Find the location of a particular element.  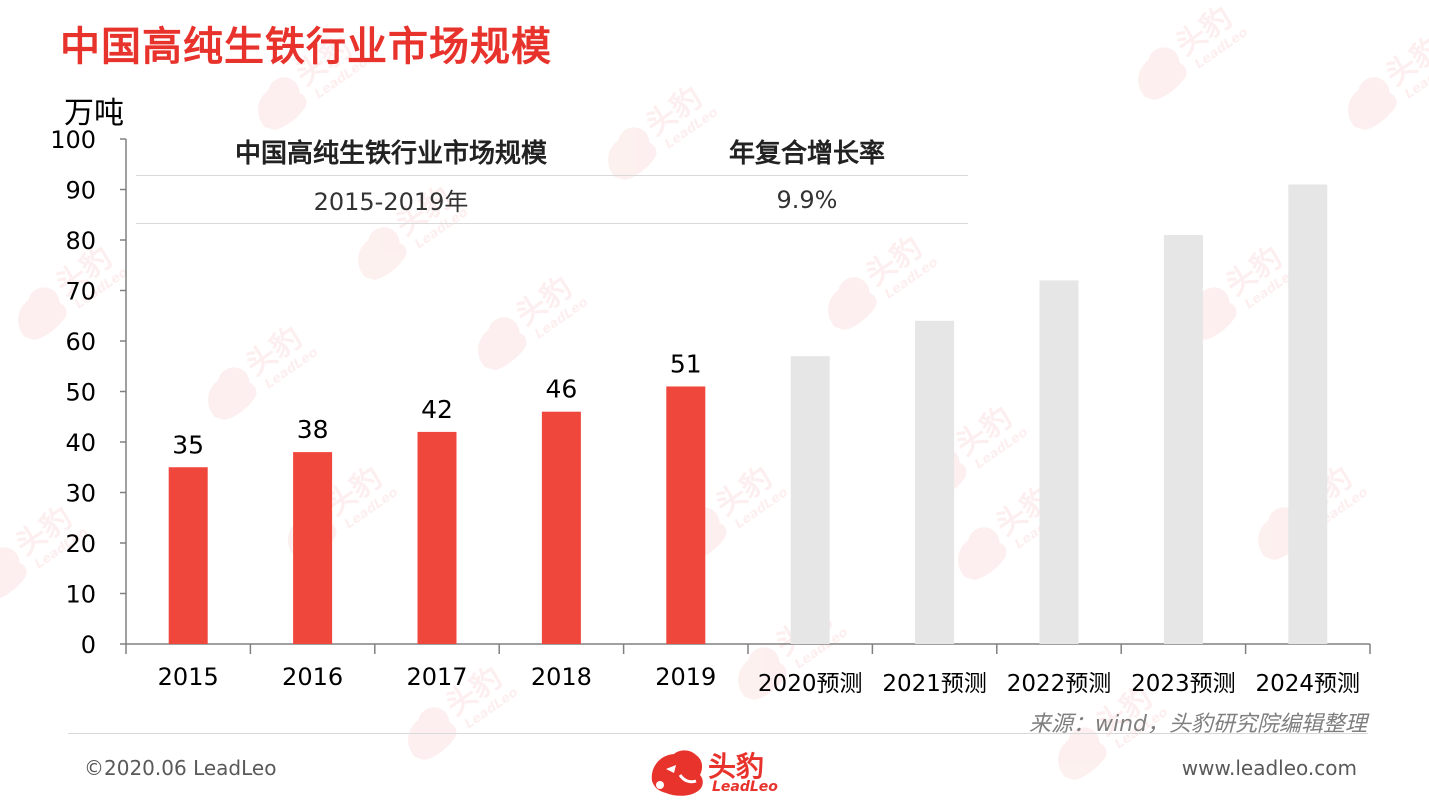

y-tick-label: 70 is located at coordinates (80, 292).